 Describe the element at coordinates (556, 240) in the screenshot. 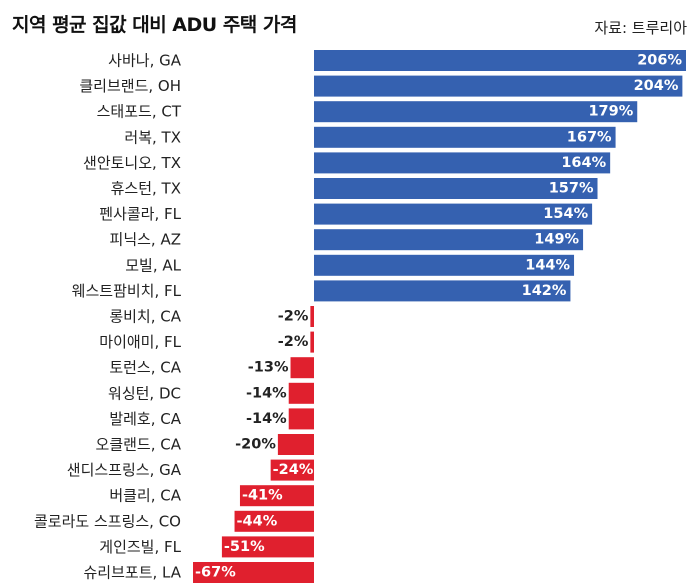

I see `value-label: 149%` at that location.